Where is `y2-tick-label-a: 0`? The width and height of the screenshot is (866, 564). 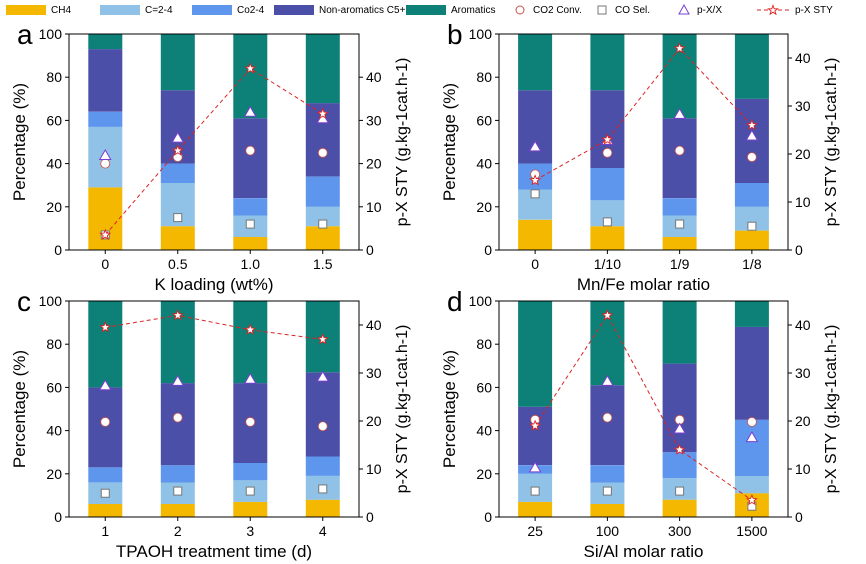
y2-tick-label-a: 0 is located at coordinates (370, 250).